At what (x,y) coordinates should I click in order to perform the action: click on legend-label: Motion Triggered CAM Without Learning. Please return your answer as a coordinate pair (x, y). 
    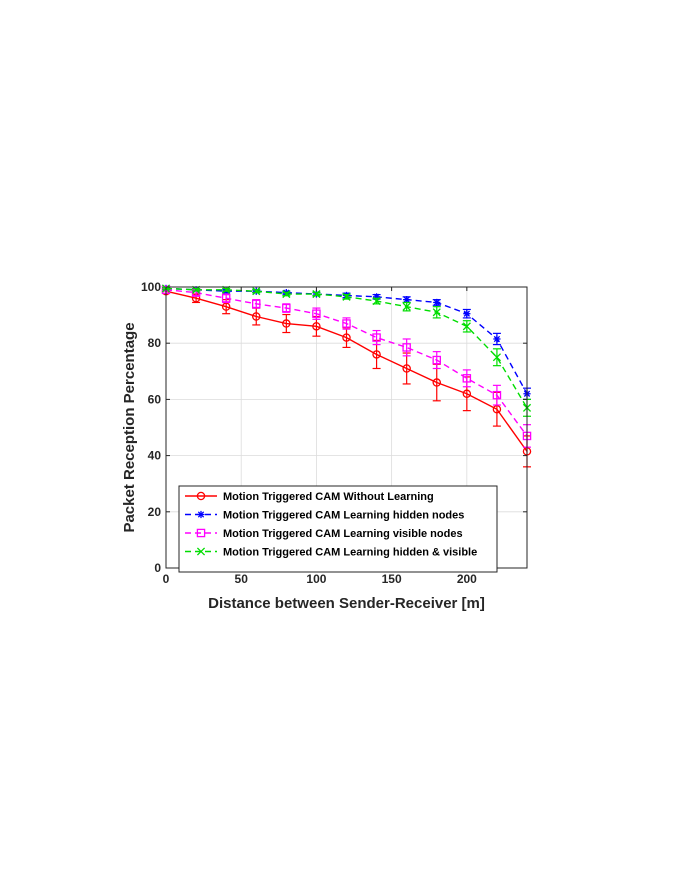
    Looking at the image, I should click on (328, 497).